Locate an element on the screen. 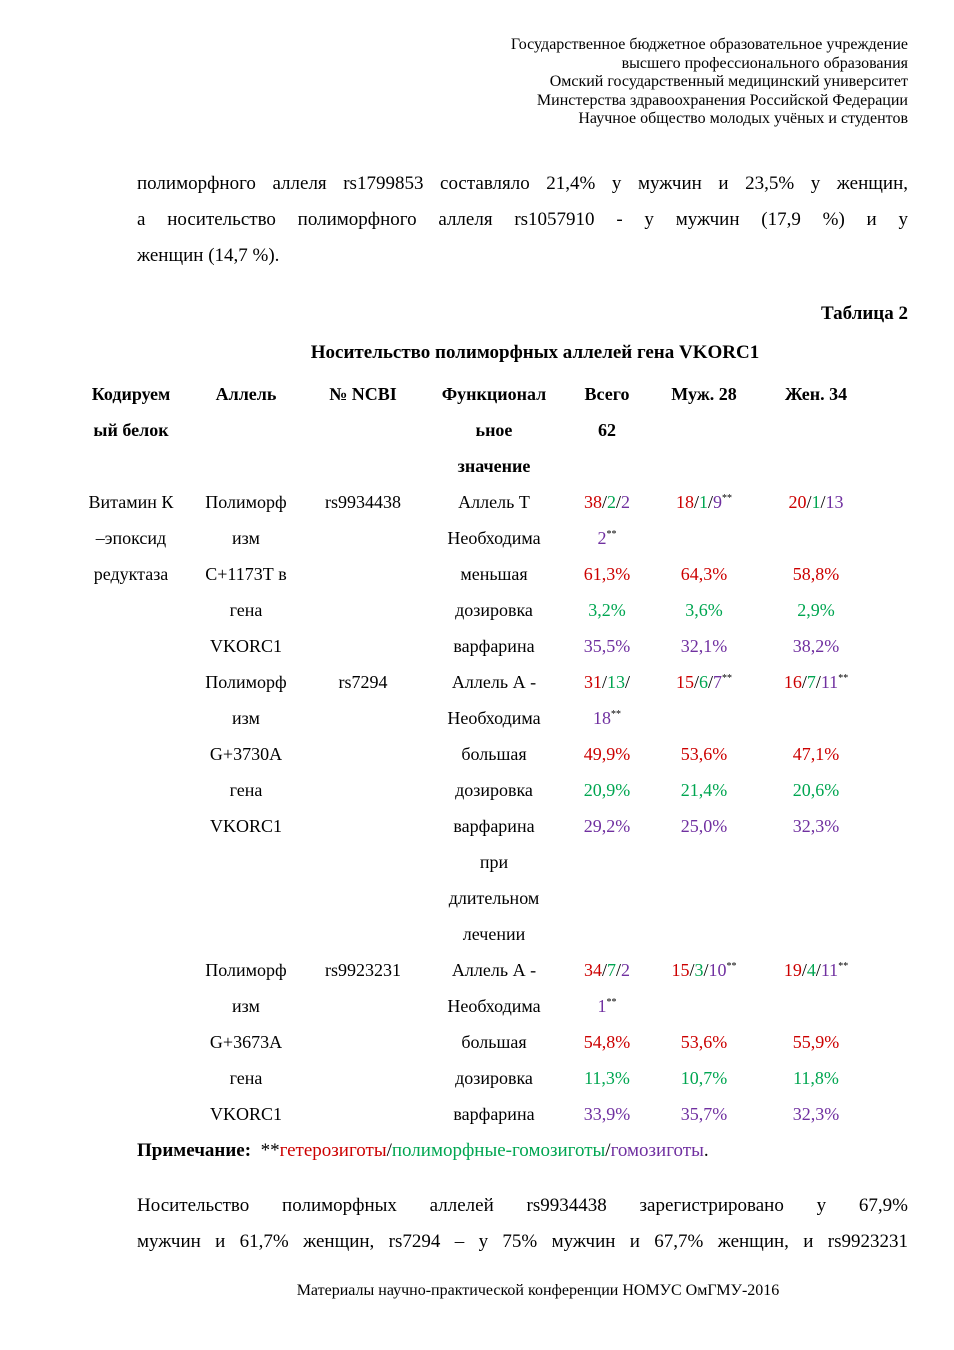  pct-het: 47,1% is located at coordinates (816, 754).